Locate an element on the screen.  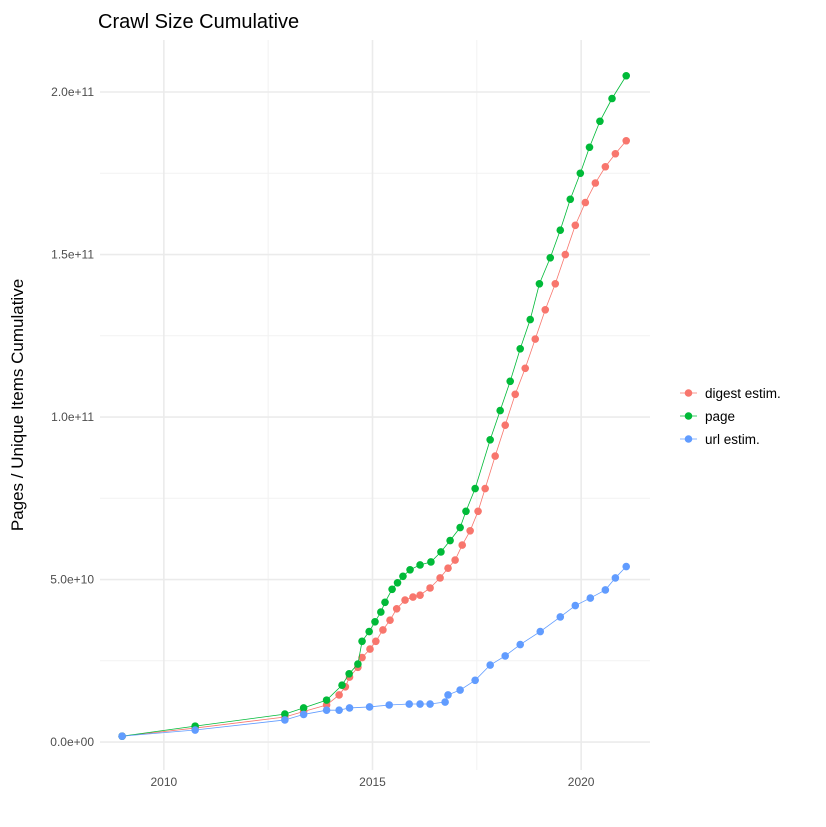
y-axis-label: Pages / Unique Items Cumulative is located at coordinates (17, 405).